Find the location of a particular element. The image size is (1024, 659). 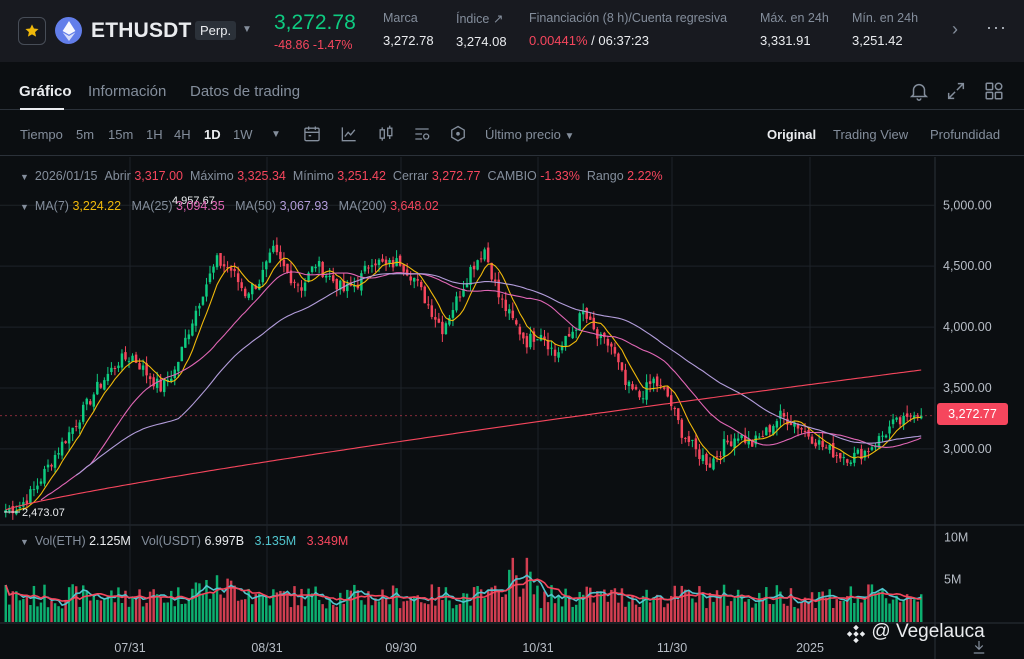

drawing-tools-icon is located at coordinates (458, 134).